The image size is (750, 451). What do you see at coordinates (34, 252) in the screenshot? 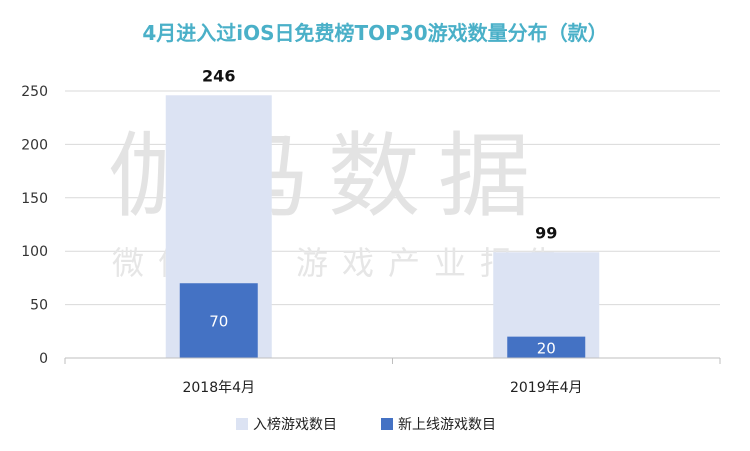
I see `y-tick-label: 100` at bounding box center [34, 252].